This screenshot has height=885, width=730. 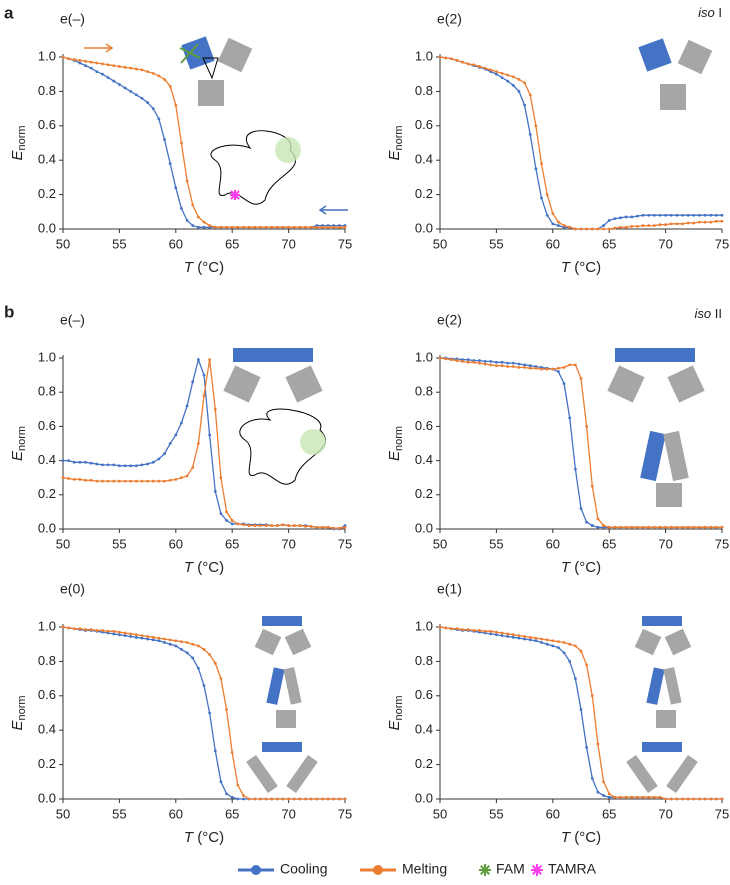 What do you see at coordinates (176, 813) in the screenshot?
I see `x-tick-label: 60` at bounding box center [176, 813].